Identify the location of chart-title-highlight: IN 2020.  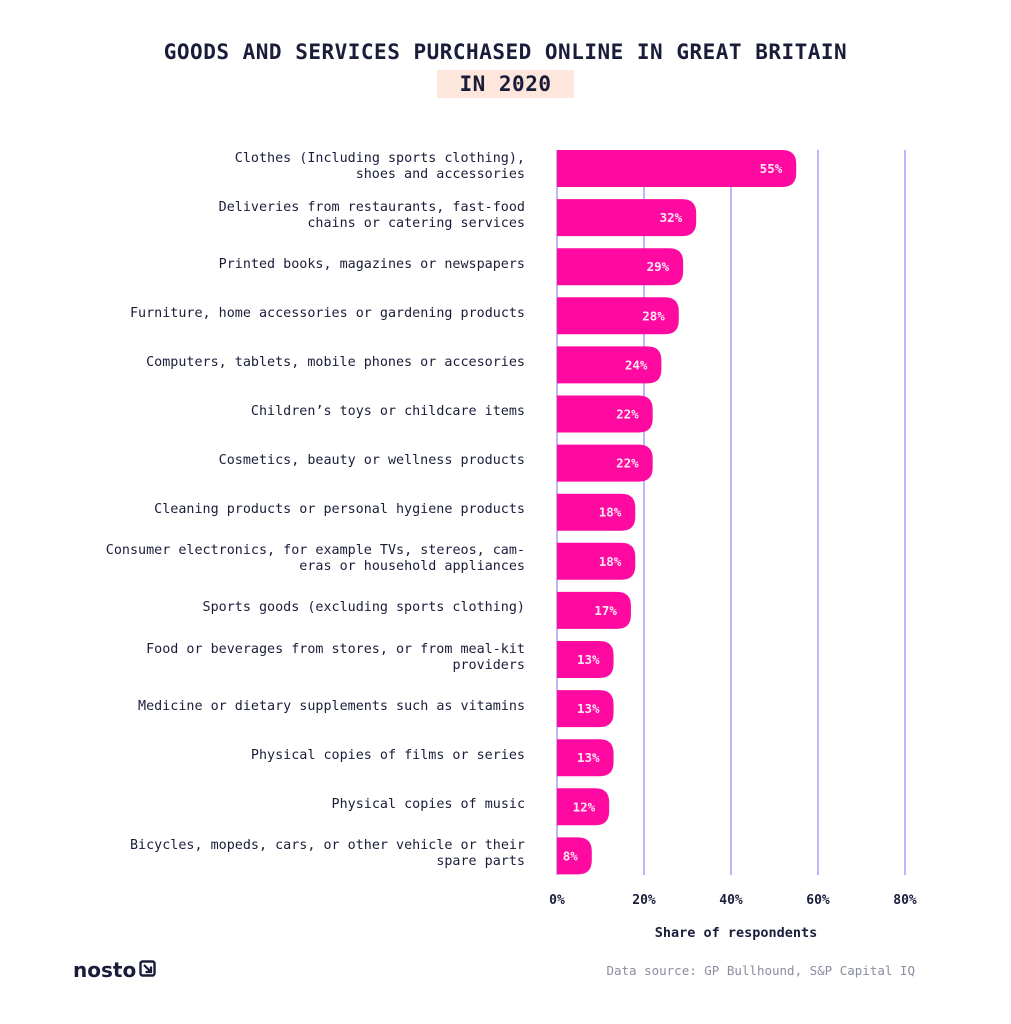
(505, 84).